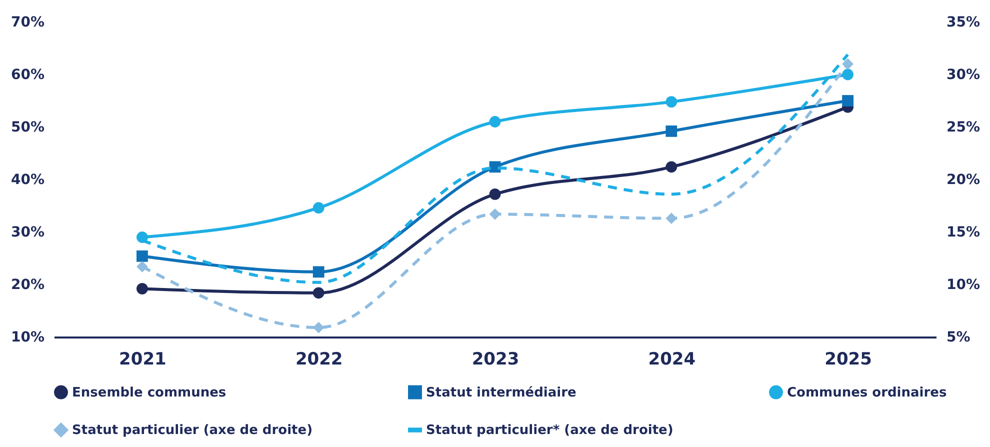 Image resolution: width=990 pixels, height=447 pixels. I want to click on y2-tick-label: 35%, so click(963, 22).